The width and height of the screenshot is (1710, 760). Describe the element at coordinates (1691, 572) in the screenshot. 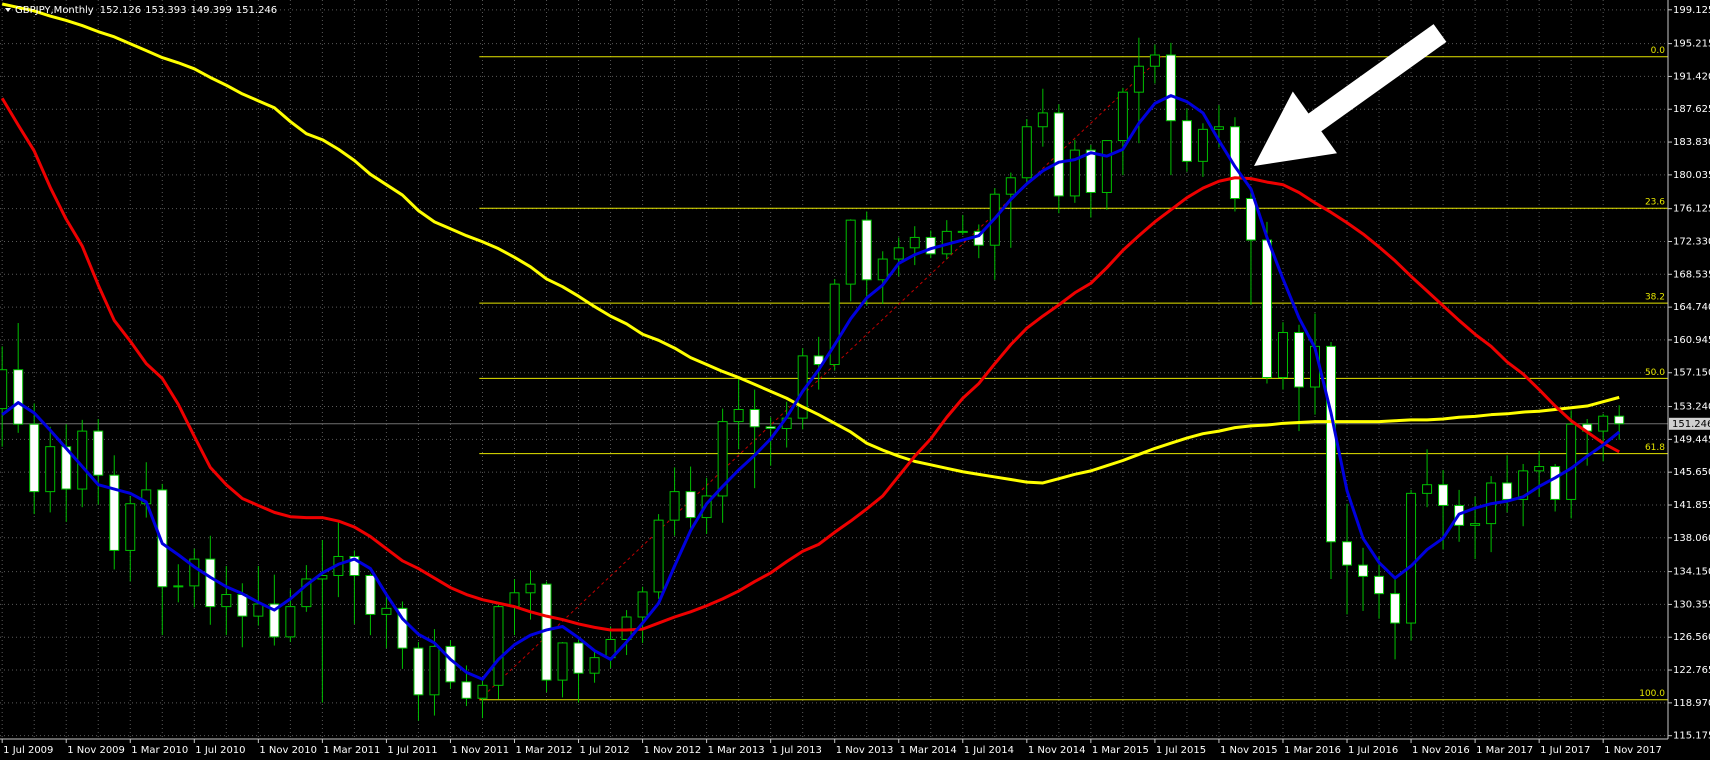

I see `y-tick-label: 134.150` at that location.